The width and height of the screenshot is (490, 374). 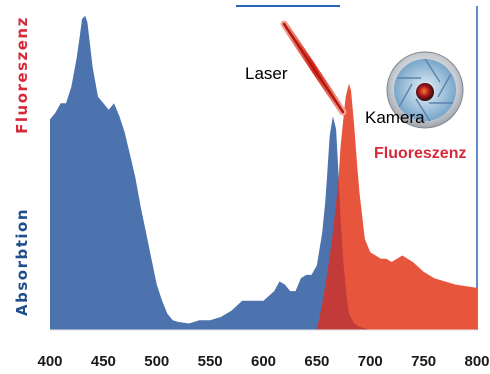 What do you see at coordinates (420, 153) in the screenshot?
I see `fluorescence-annotation: Fluoreszenz` at bounding box center [420, 153].